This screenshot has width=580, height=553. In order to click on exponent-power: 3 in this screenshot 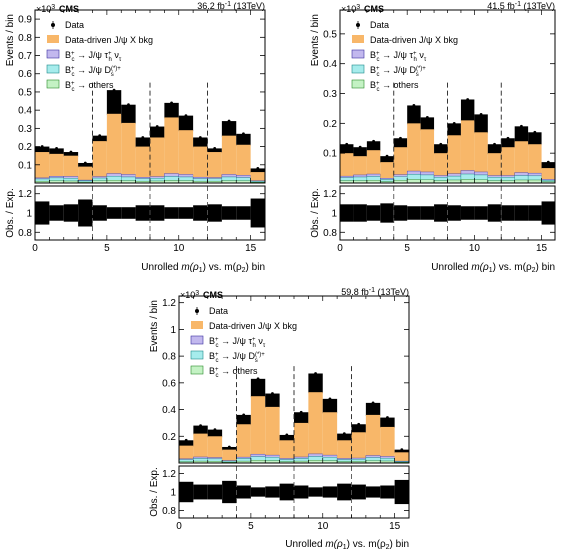, I will do `click(358, 7)`.